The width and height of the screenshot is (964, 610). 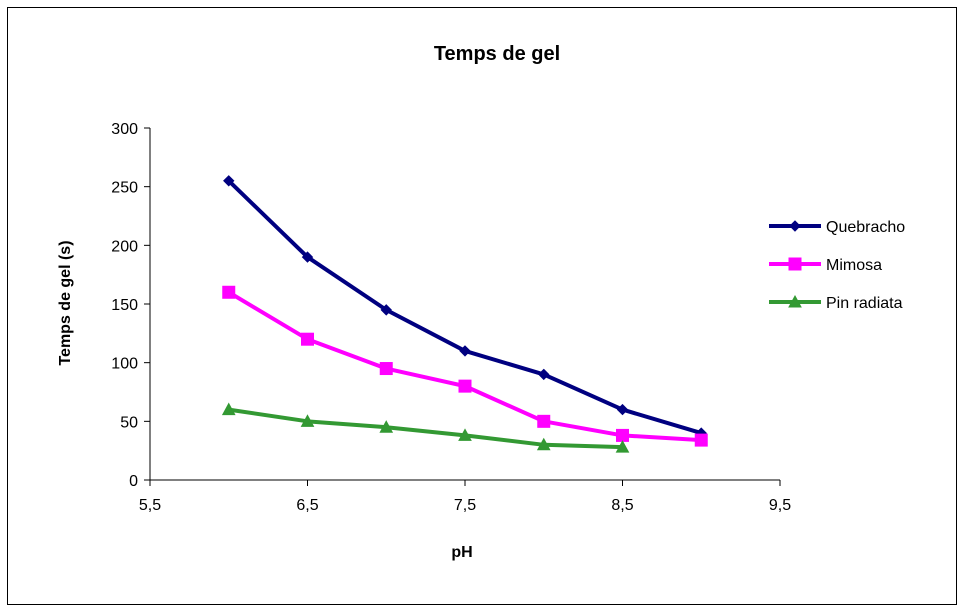 I want to click on chart-title: Temps de gel, so click(x=497, y=54).